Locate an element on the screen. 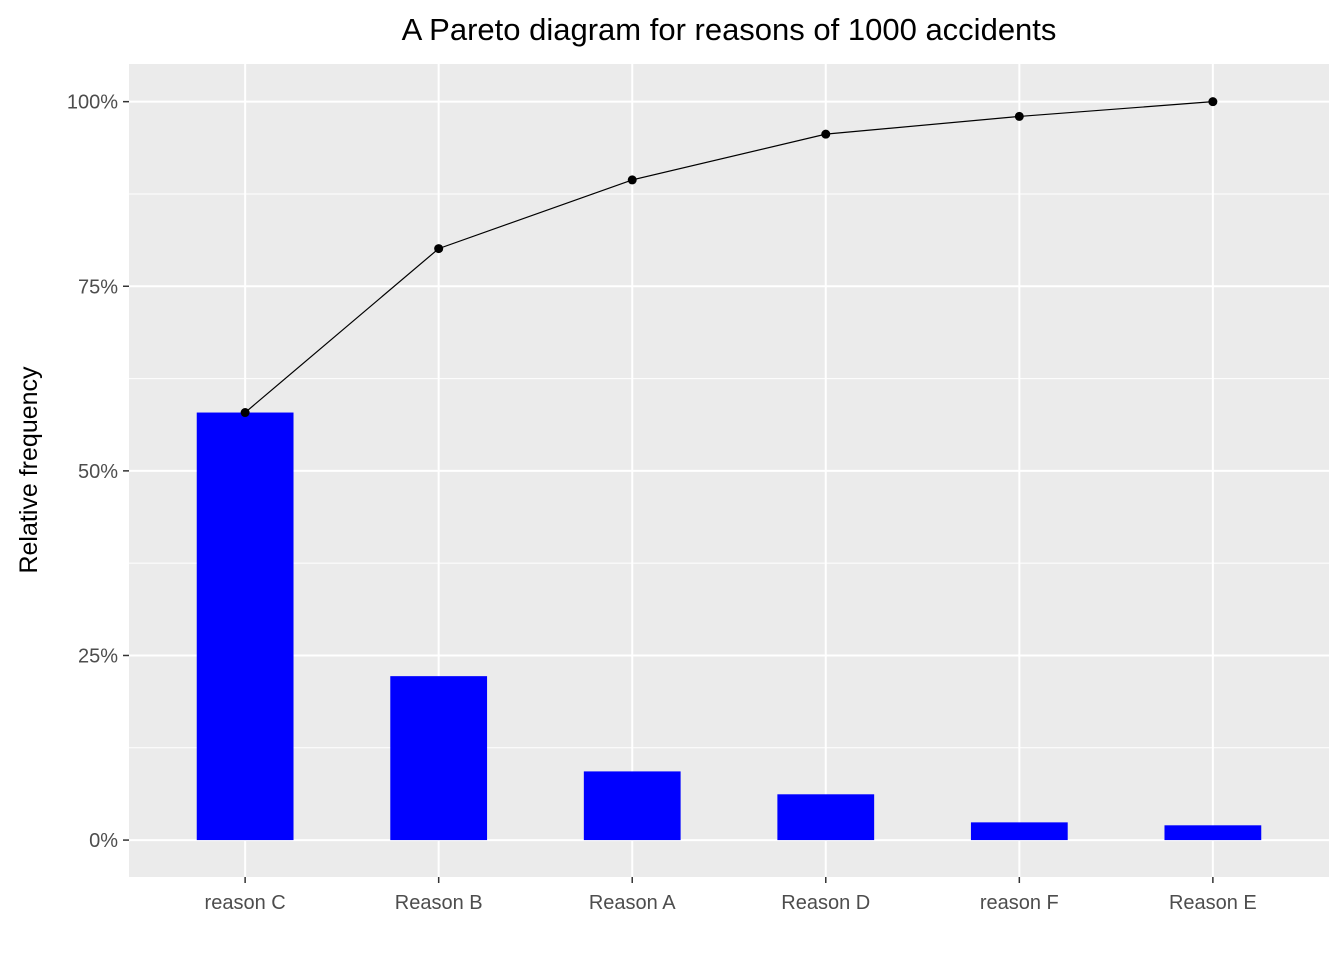  x-tick-label: Reason B is located at coordinates (439, 903).